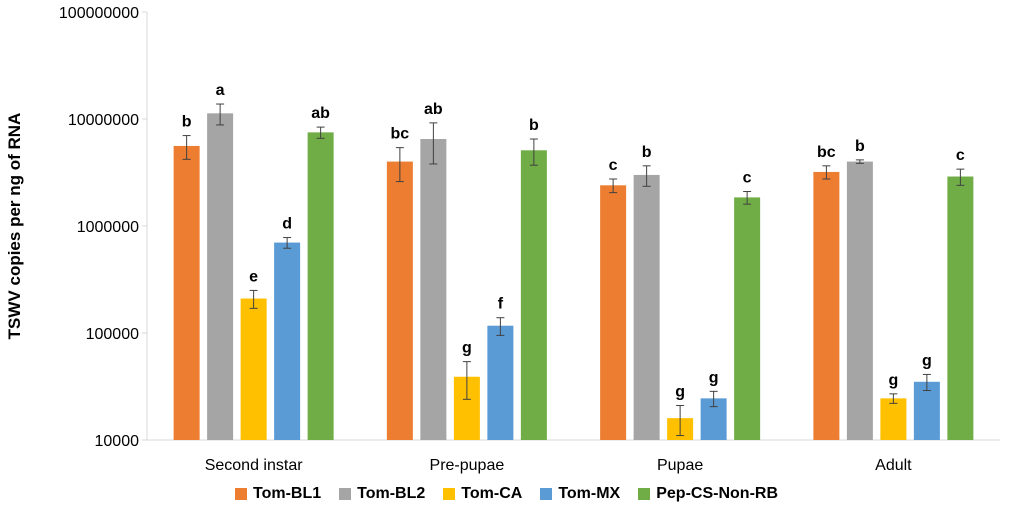 This screenshot has width=1013, height=511. Describe the element at coordinates (287, 224) in the screenshot. I see `significance-label: d` at that location.